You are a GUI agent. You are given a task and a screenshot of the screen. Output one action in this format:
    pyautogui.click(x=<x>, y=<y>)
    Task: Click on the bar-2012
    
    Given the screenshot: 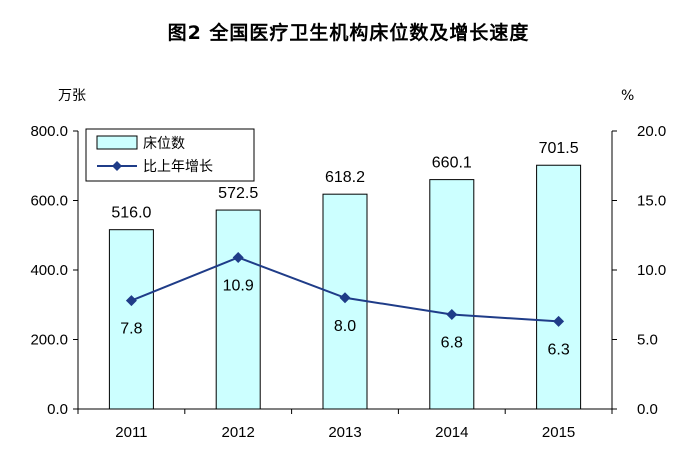 What is the action you would take?
    pyautogui.click(x=238, y=309)
    